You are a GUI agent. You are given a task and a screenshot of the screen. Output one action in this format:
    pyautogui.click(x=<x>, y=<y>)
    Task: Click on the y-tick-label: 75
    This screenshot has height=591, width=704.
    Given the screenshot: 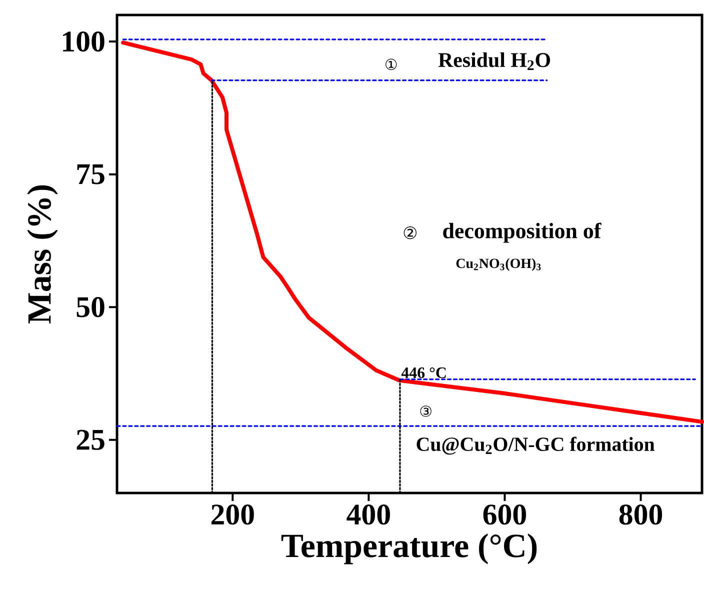 What is the action you would take?
    pyautogui.click(x=90, y=174)
    